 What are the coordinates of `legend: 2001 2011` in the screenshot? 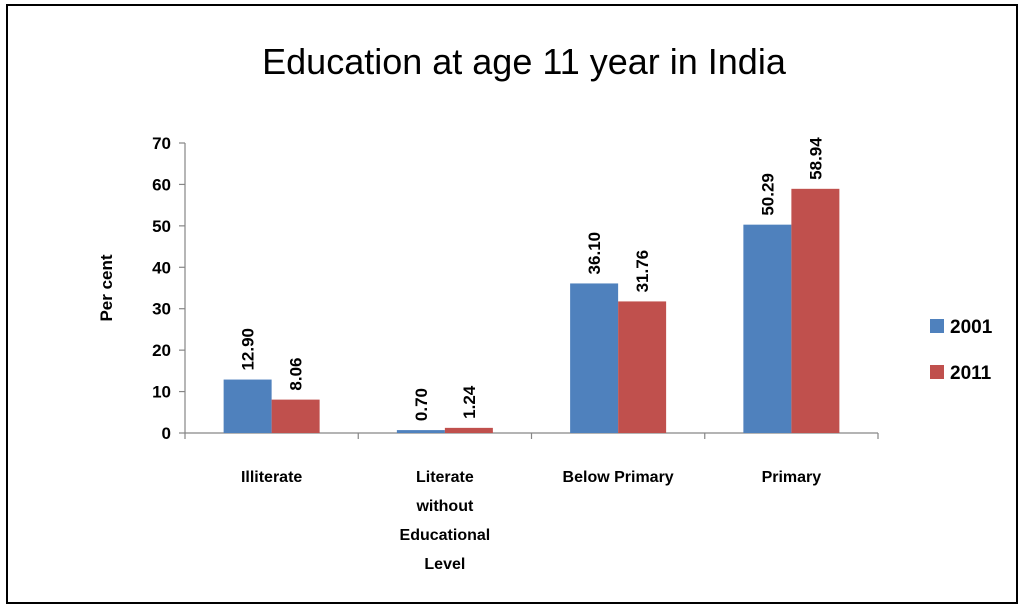 It's located at (961, 350).